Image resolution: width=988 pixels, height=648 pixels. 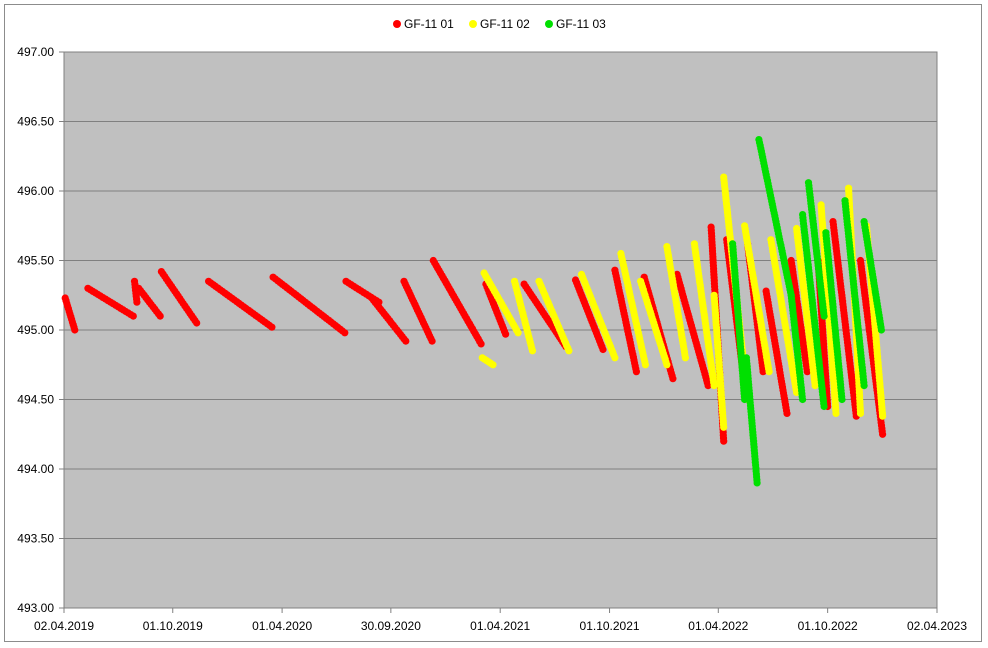 I want to click on x-tick-label: 01.10.2019, so click(x=173, y=626).